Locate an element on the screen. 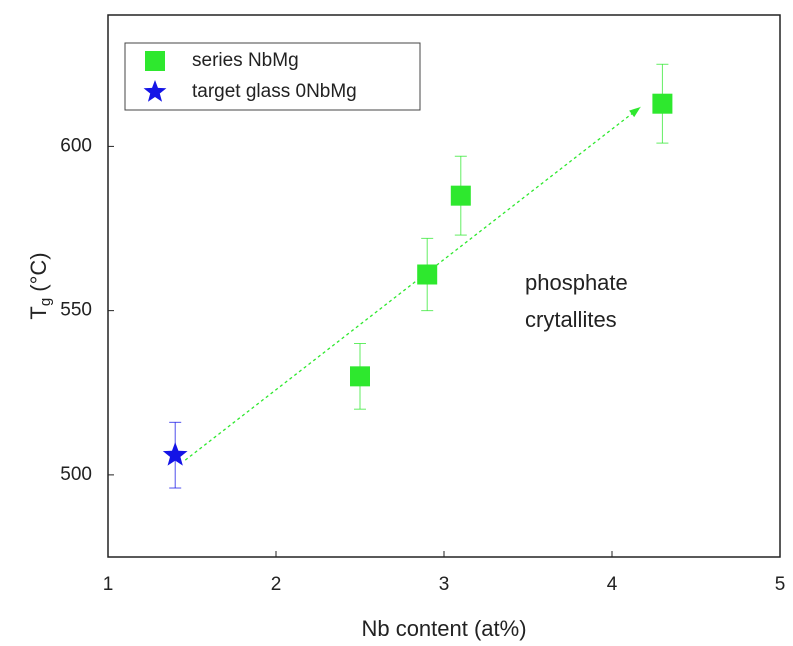 Image resolution: width=793 pixels, height=646 pixels. y-tick-label: 550 is located at coordinates (76, 310).